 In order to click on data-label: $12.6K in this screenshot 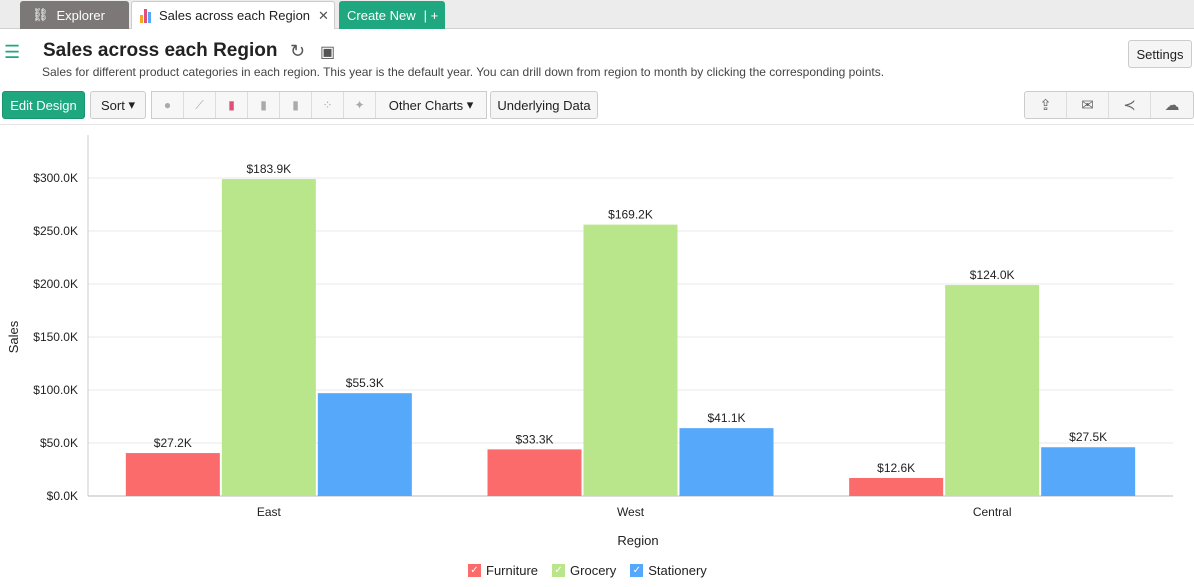, I will do `click(896, 468)`.